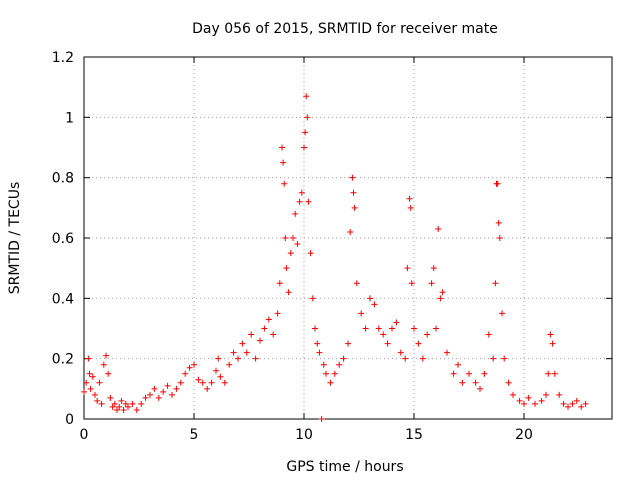 The height and width of the screenshot is (480, 640). I want to click on y-tick-label: 1.2, so click(63, 58).